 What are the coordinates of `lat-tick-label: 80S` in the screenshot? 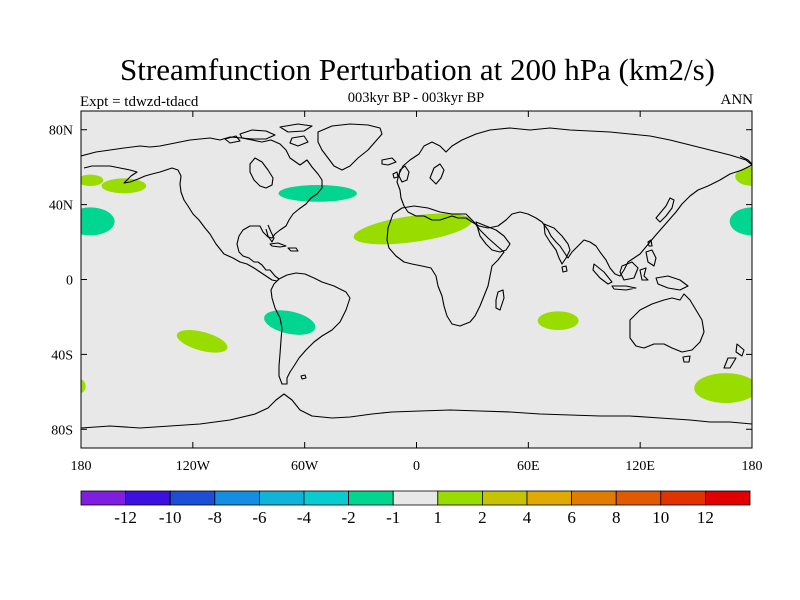 It's located at (62, 430).